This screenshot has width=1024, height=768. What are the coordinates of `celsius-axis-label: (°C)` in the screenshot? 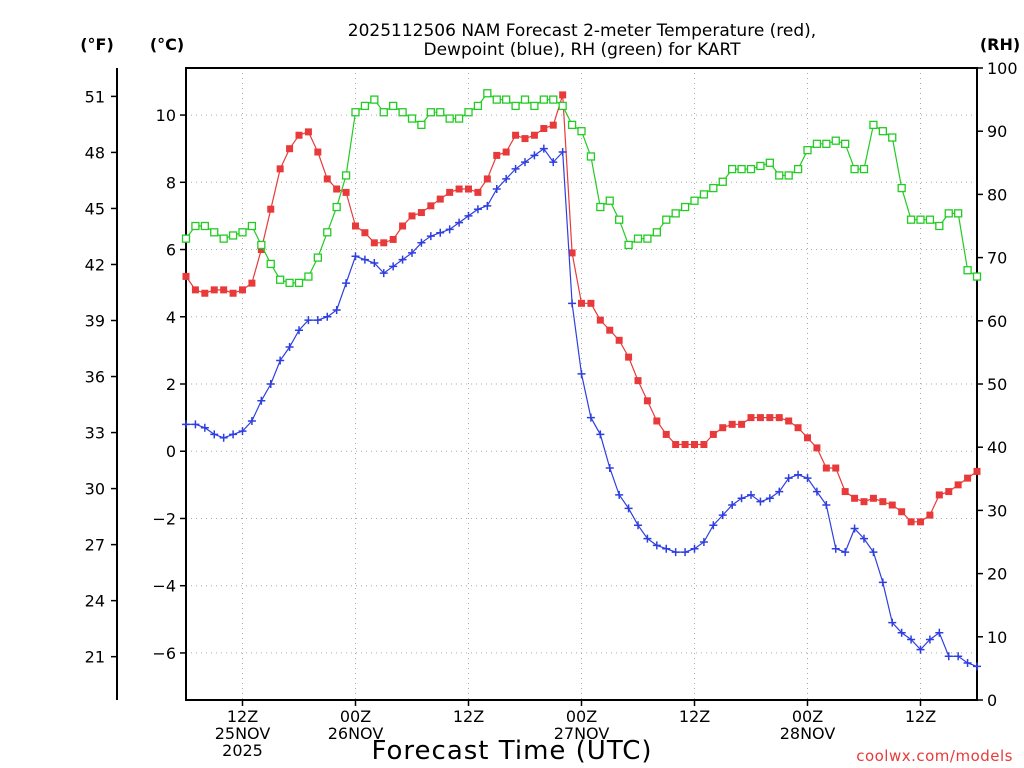 It's located at (167, 44).